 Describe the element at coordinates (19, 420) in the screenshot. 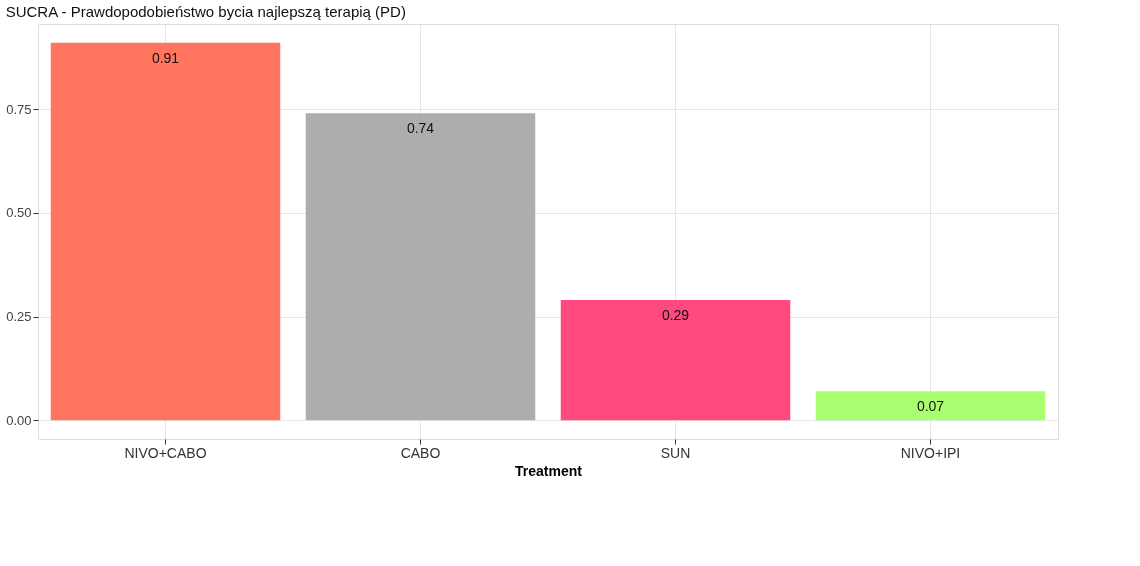

I see `y-tick-label: 0.00` at that location.